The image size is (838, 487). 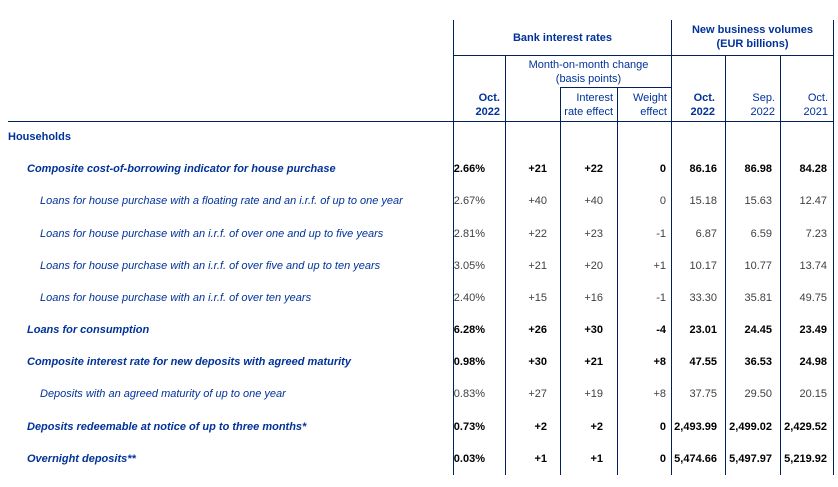 What do you see at coordinates (596, 458) in the screenshot?
I see `cell-interest-rate-effect: +1` at bounding box center [596, 458].